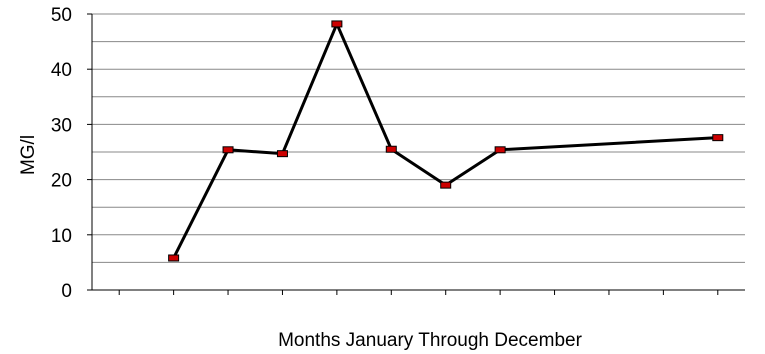  Describe the element at coordinates (61, 125) in the screenshot. I see `y-tick-label: 30` at that location.